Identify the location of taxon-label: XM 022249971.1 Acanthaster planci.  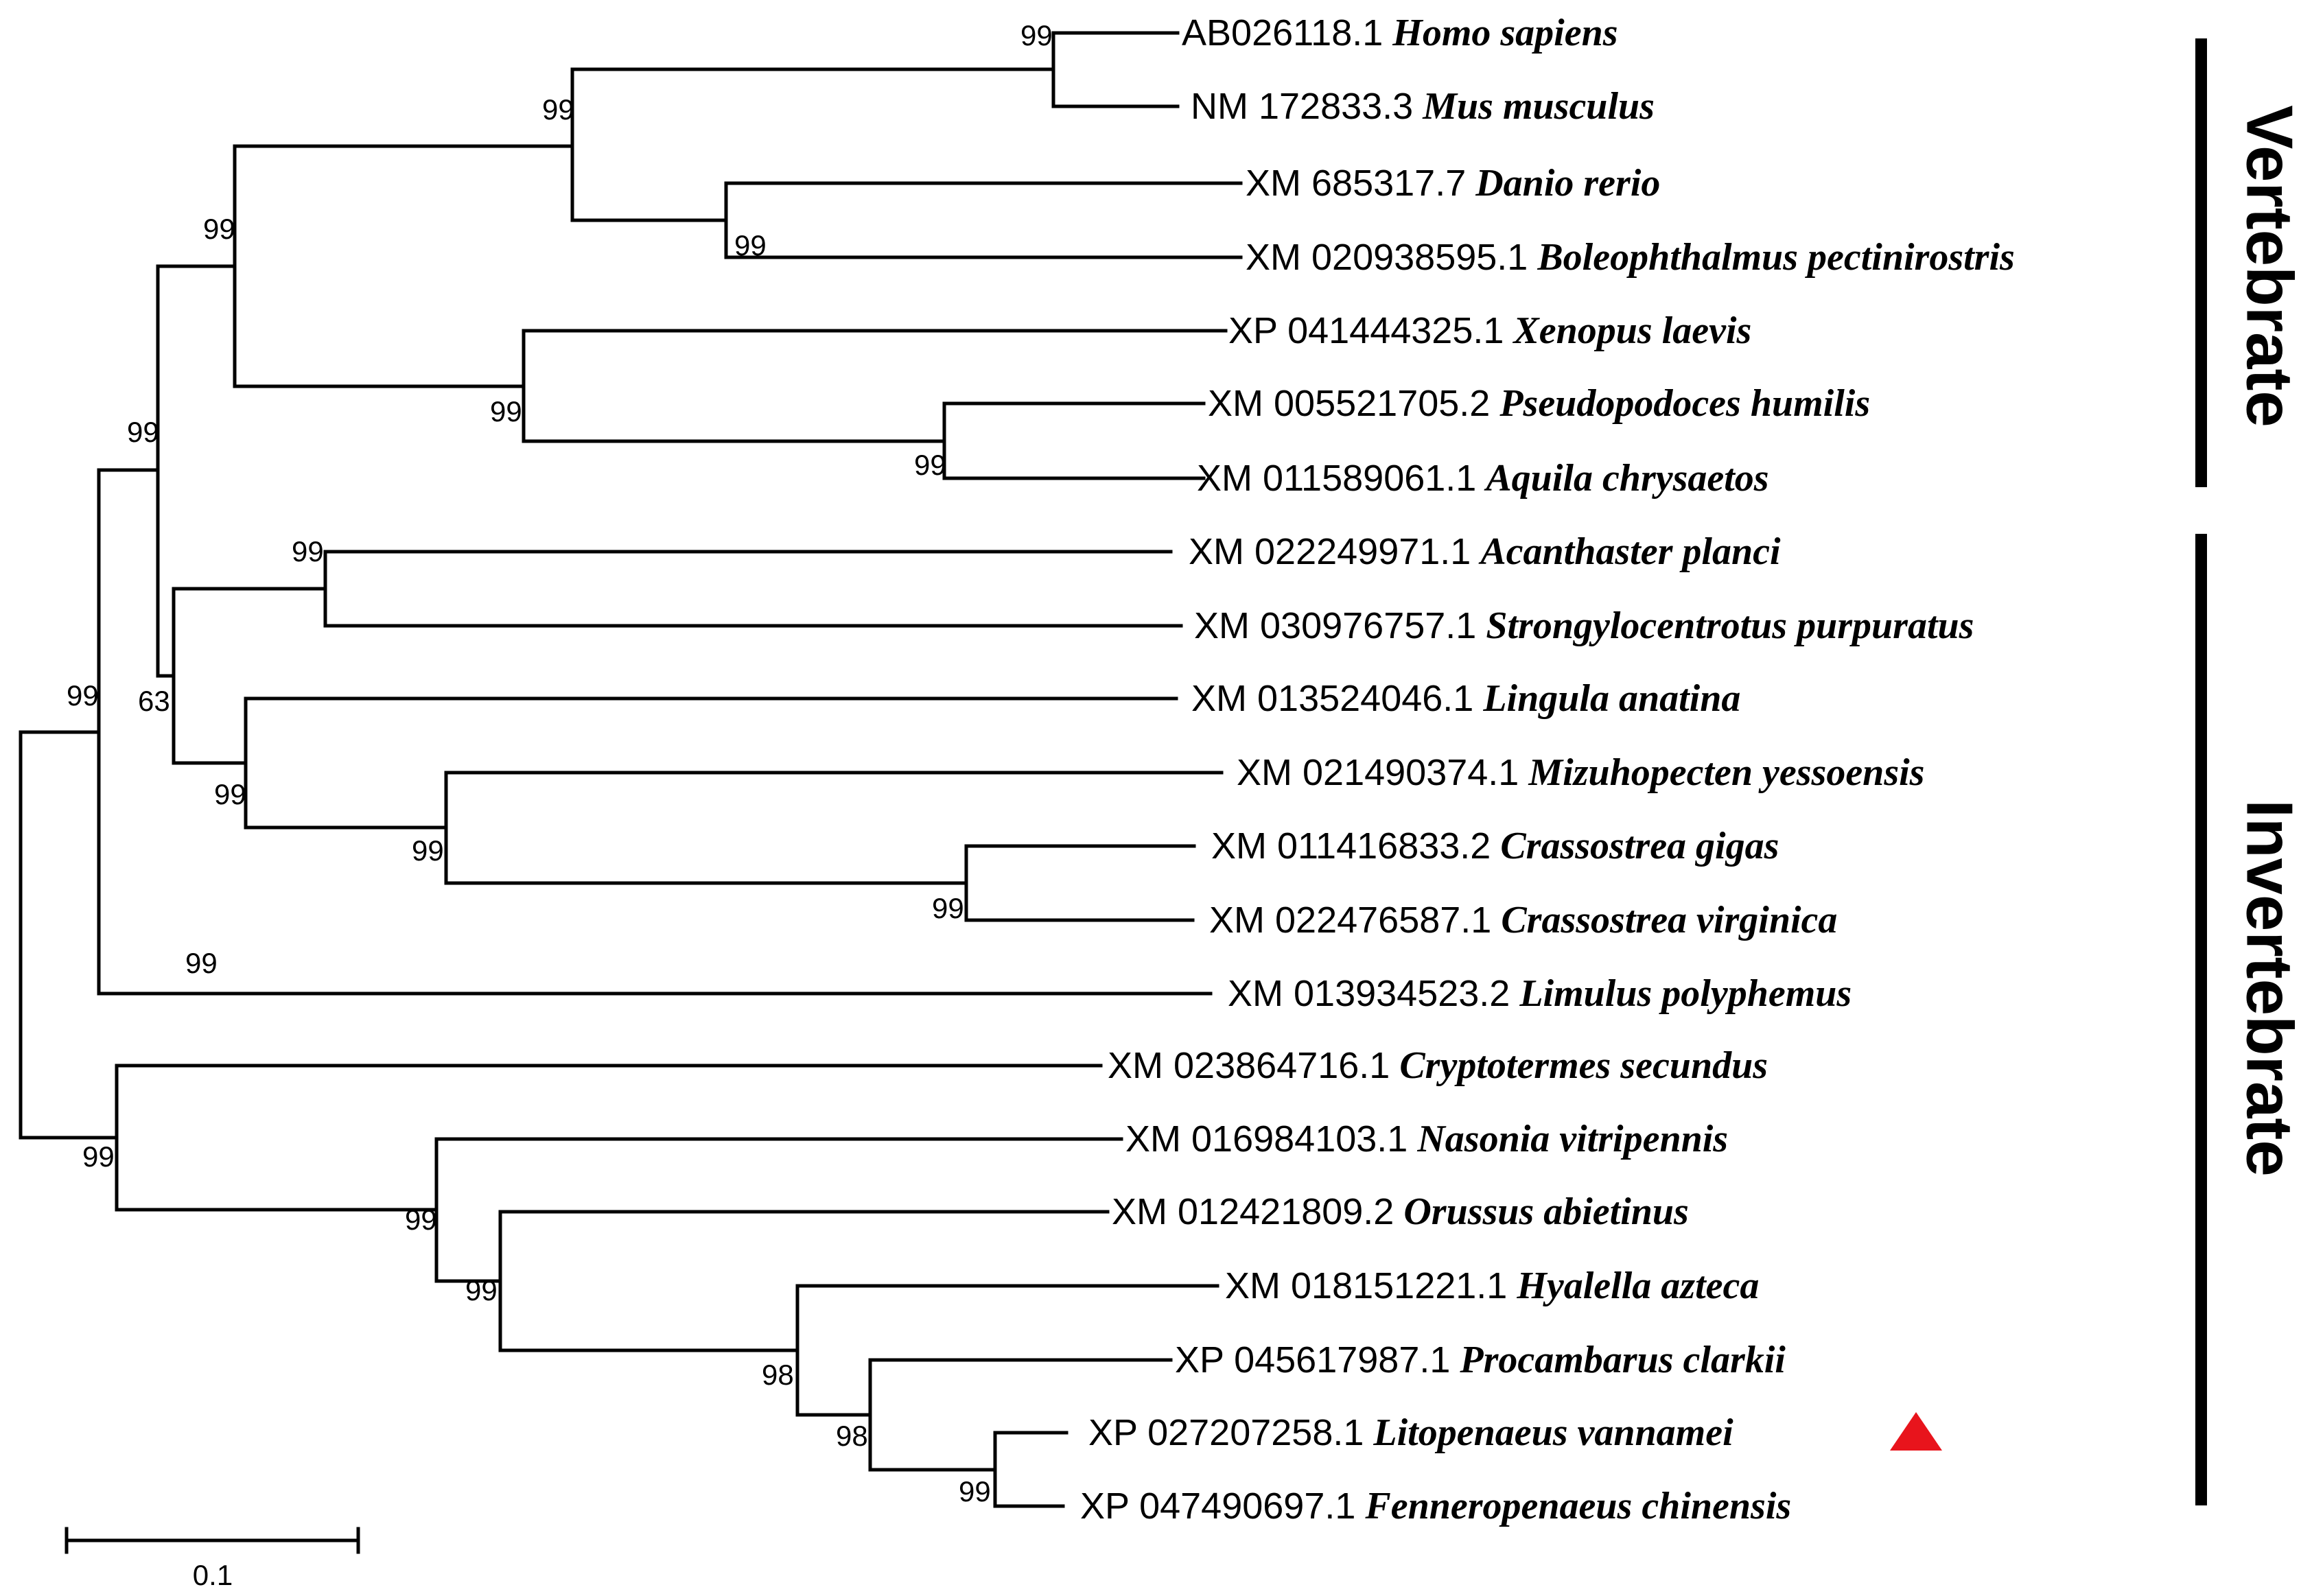
(1485, 551).